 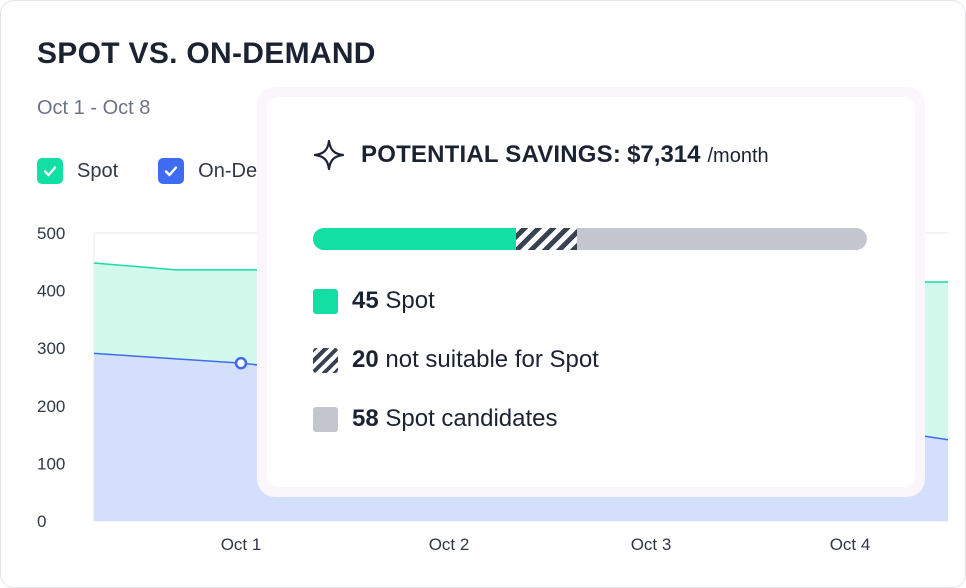 What do you see at coordinates (147, 171) in the screenshot?
I see `chart-legend: Spot On-De` at bounding box center [147, 171].